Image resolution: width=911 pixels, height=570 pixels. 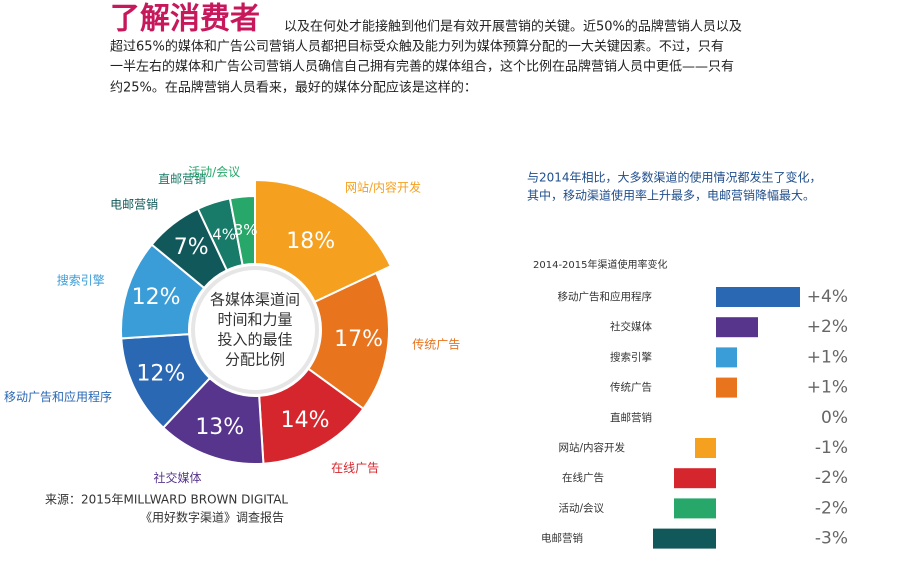 I want to click on source: 《用好数字渠道》调查报告, so click(x=212, y=517).